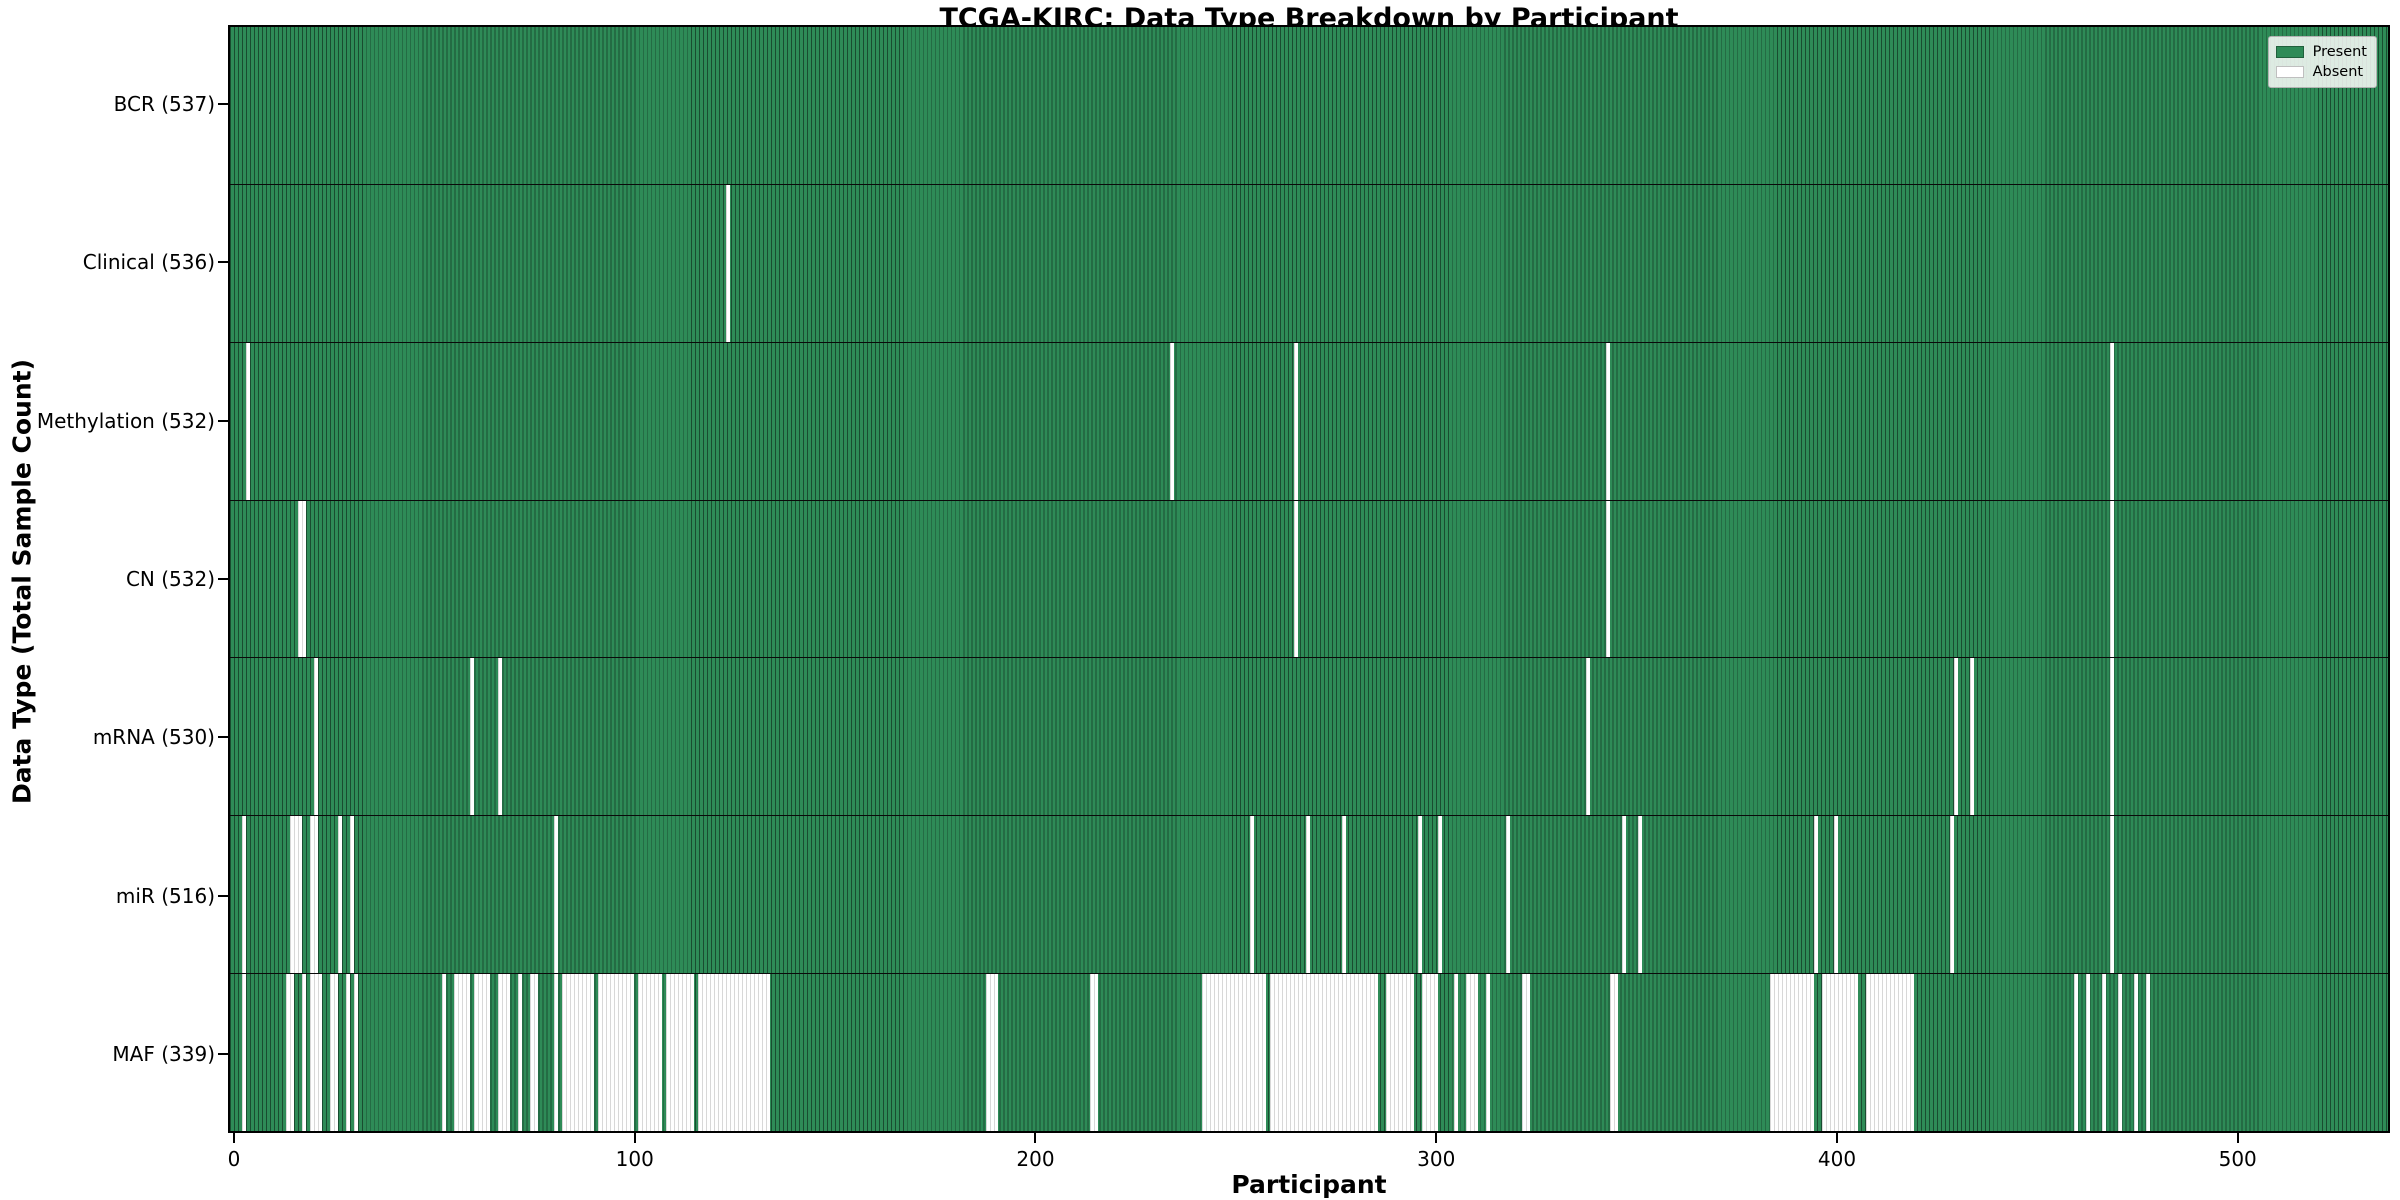 The width and height of the screenshot is (2400, 1200). Describe the element at coordinates (148, 262) in the screenshot. I see `y-tick-label-Clinical: Clinical (536)` at that location.